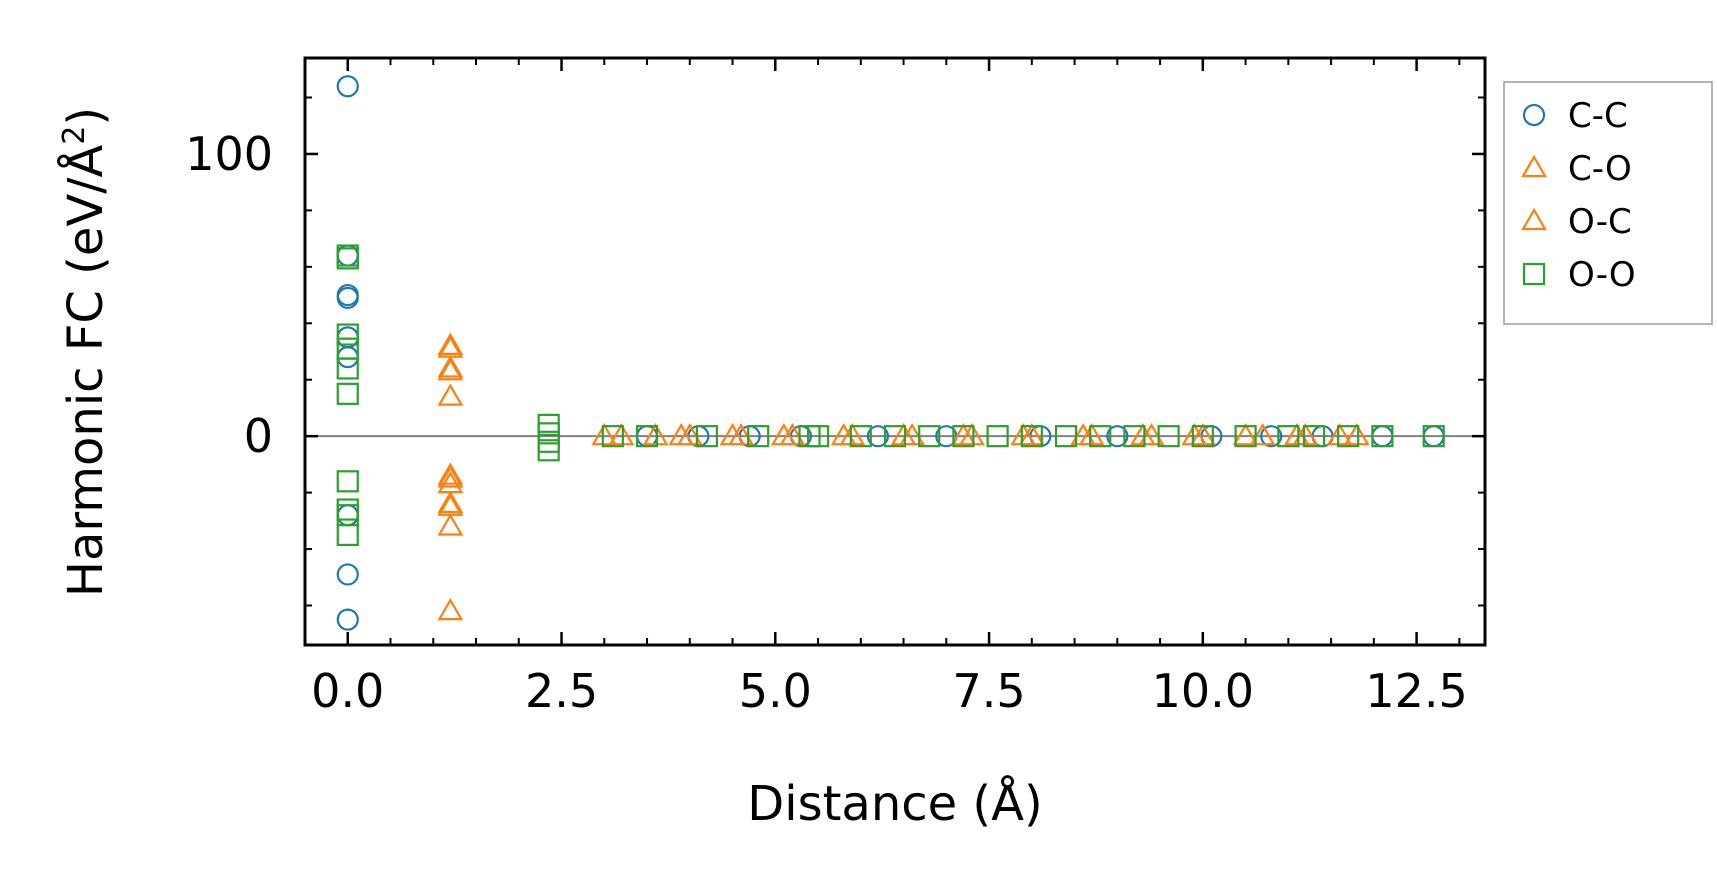  I want to click on legend-box, so click(1608, 203).